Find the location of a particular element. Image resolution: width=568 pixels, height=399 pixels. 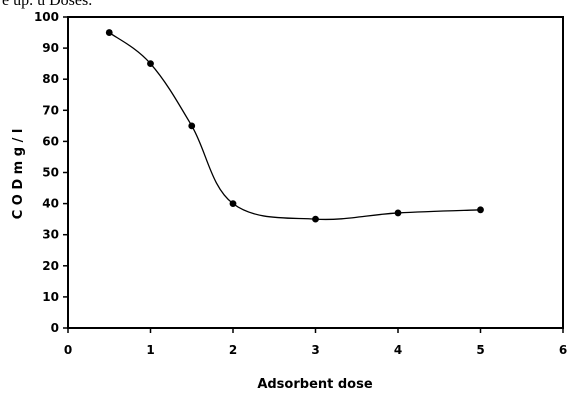

x-tick-label: 1 is located at coordinates (150, 350).